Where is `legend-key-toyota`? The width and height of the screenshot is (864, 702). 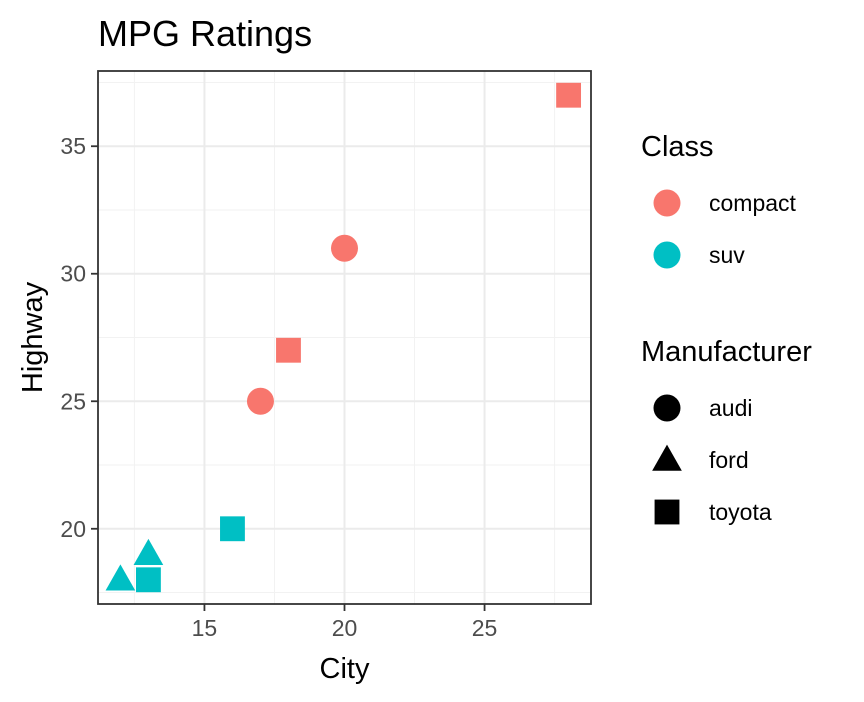 legend-key-toyota is located at coordinates (667, 512).